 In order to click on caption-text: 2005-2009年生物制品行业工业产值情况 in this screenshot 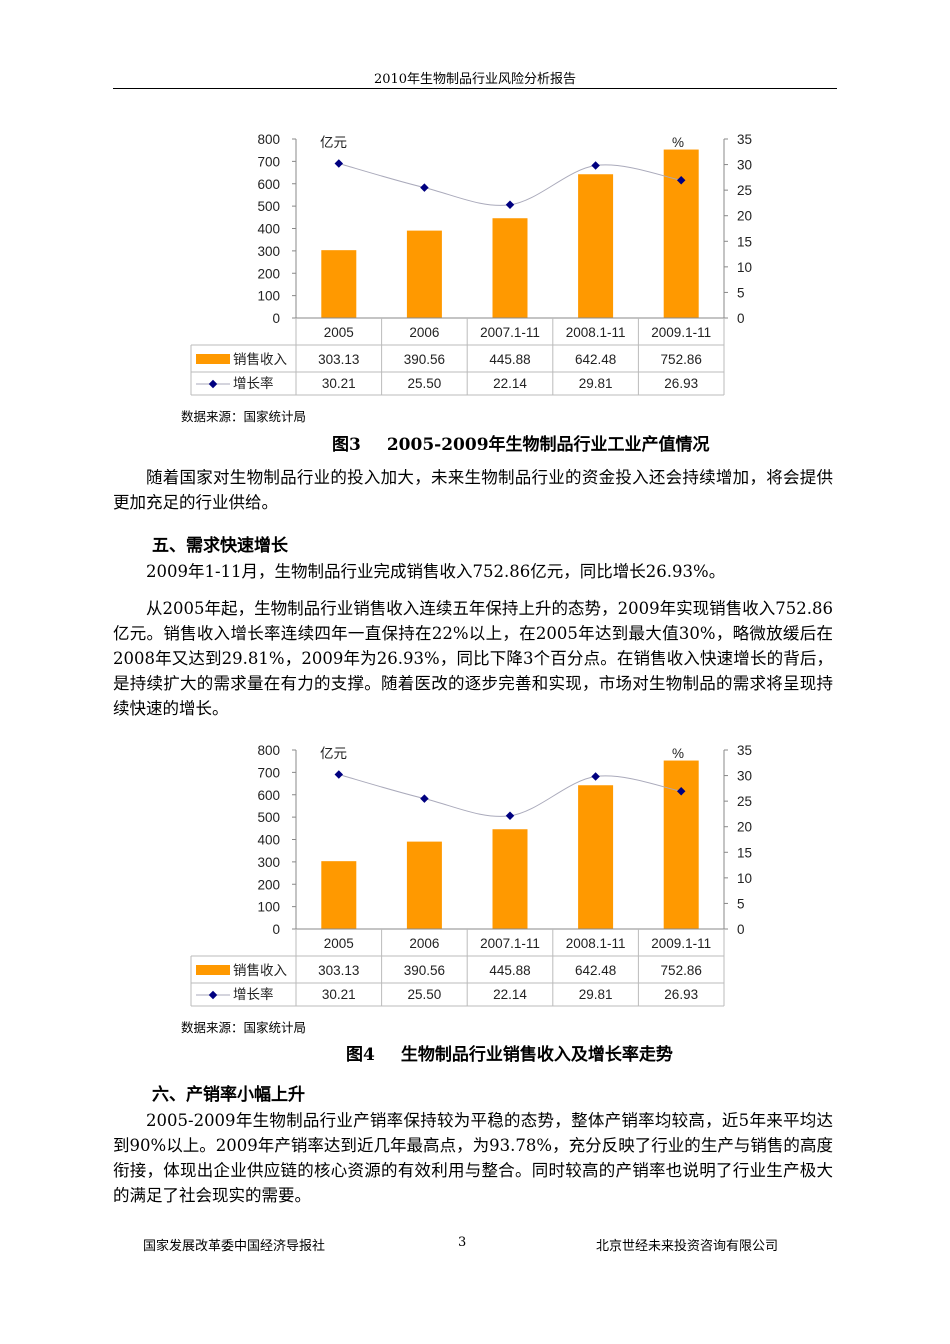, I will do `click(548, 445)`.